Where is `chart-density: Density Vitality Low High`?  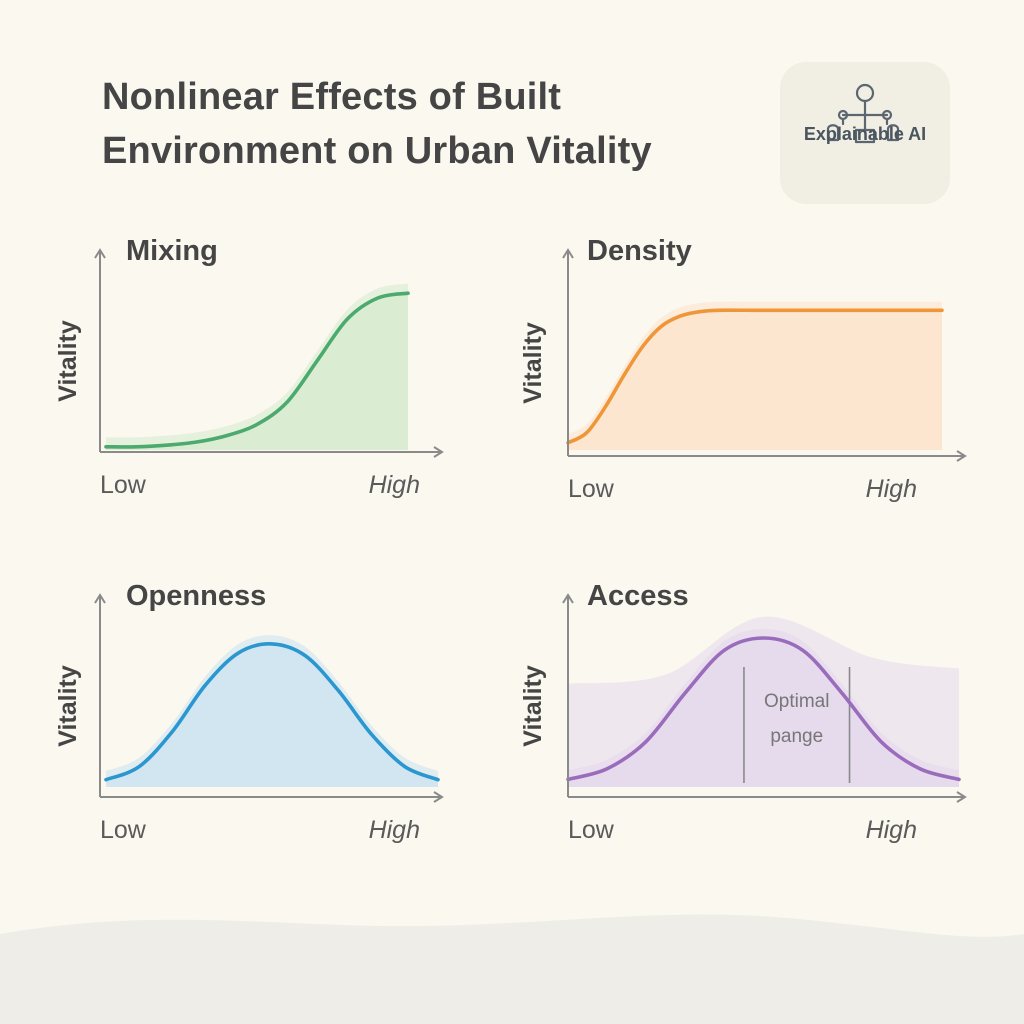 chart-density: Density Vitality Low High is located at coordinates (743, 369).